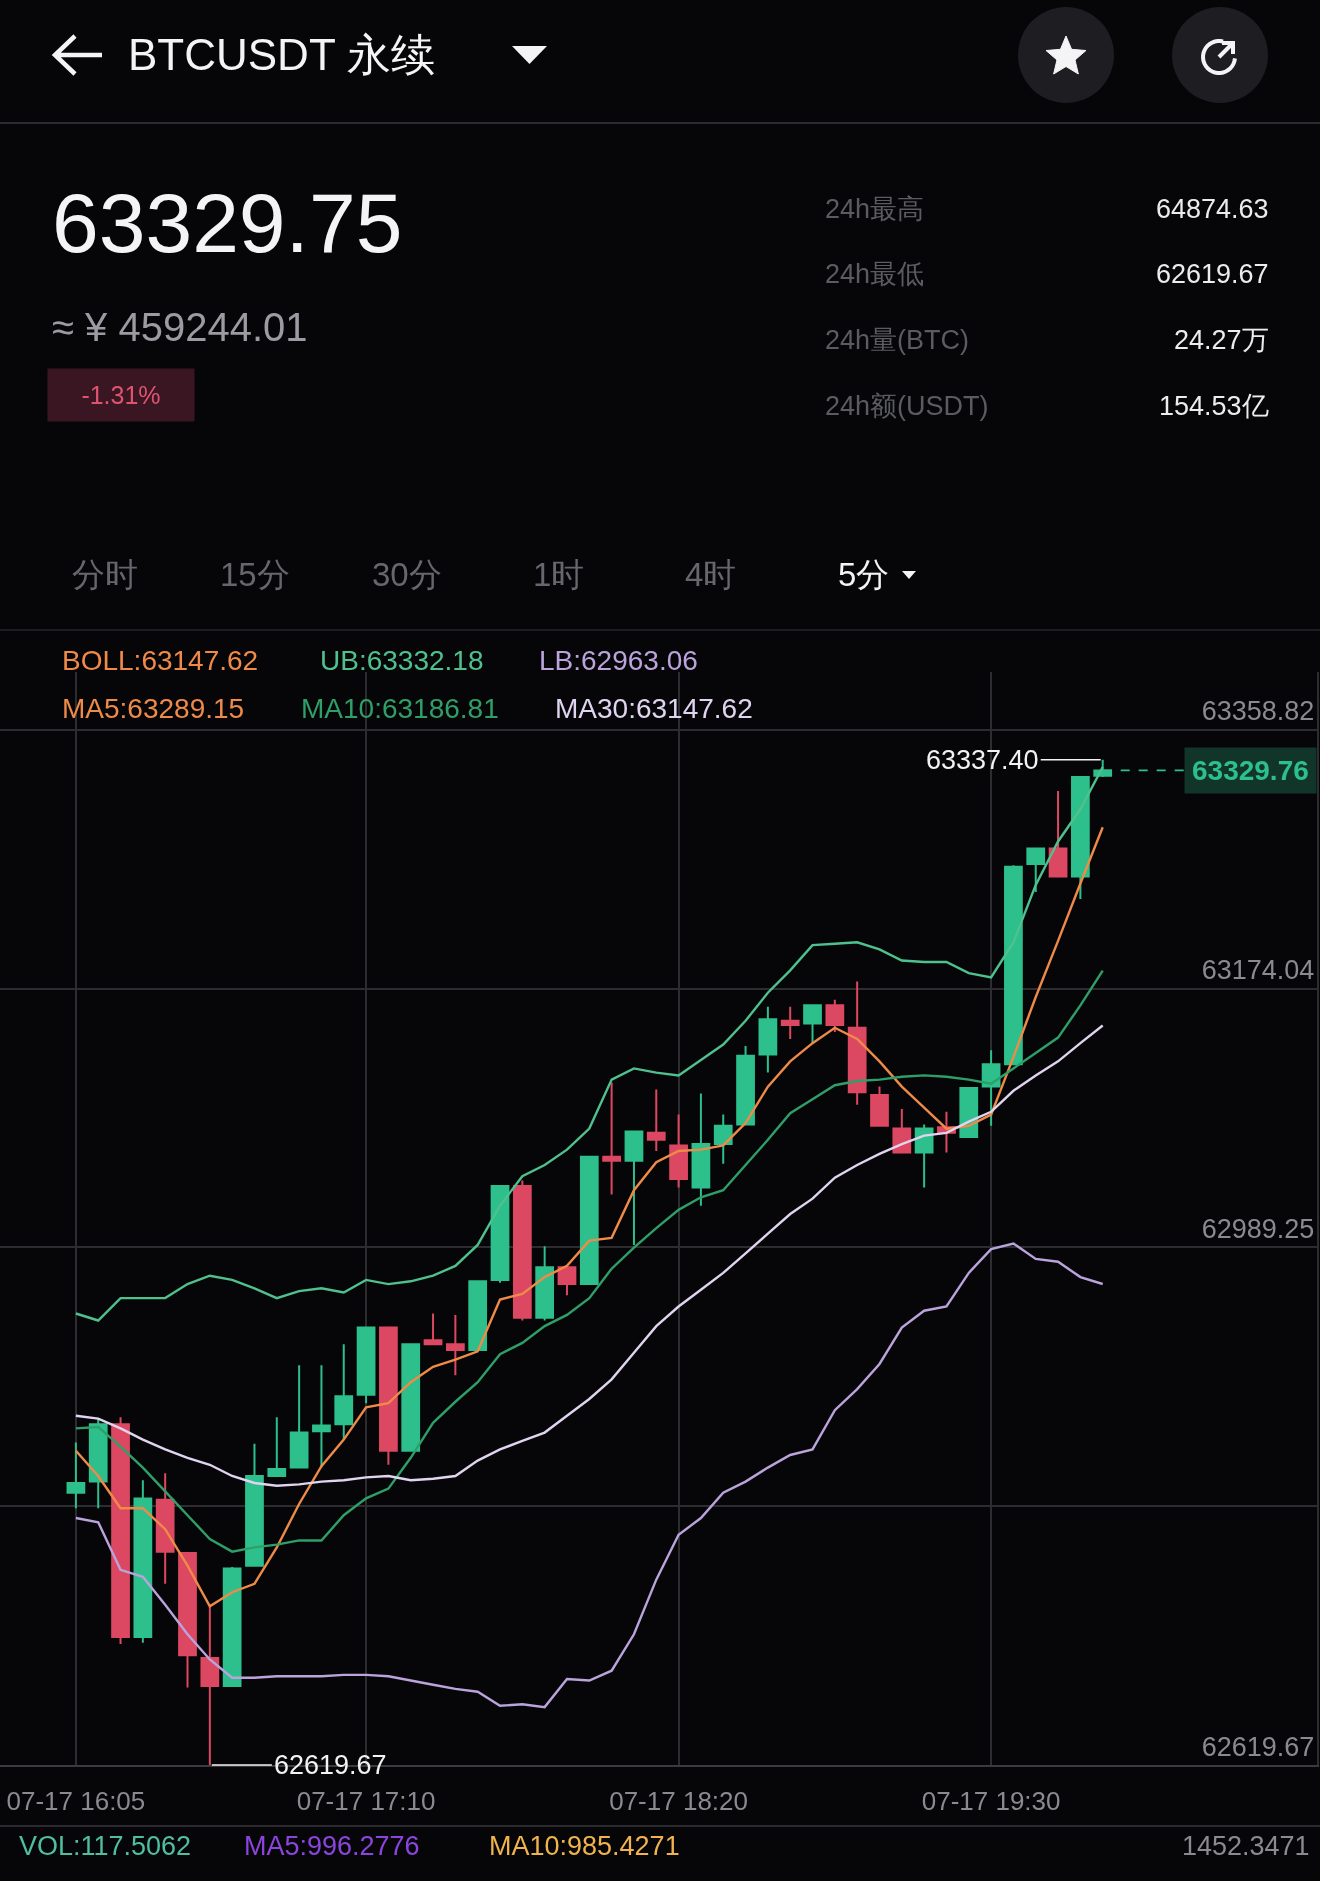 The image size is (1320, 1881). Describe the element at coordinates (153, 708) in the screenshot. I see `text: MA5:63289.15` at that location.